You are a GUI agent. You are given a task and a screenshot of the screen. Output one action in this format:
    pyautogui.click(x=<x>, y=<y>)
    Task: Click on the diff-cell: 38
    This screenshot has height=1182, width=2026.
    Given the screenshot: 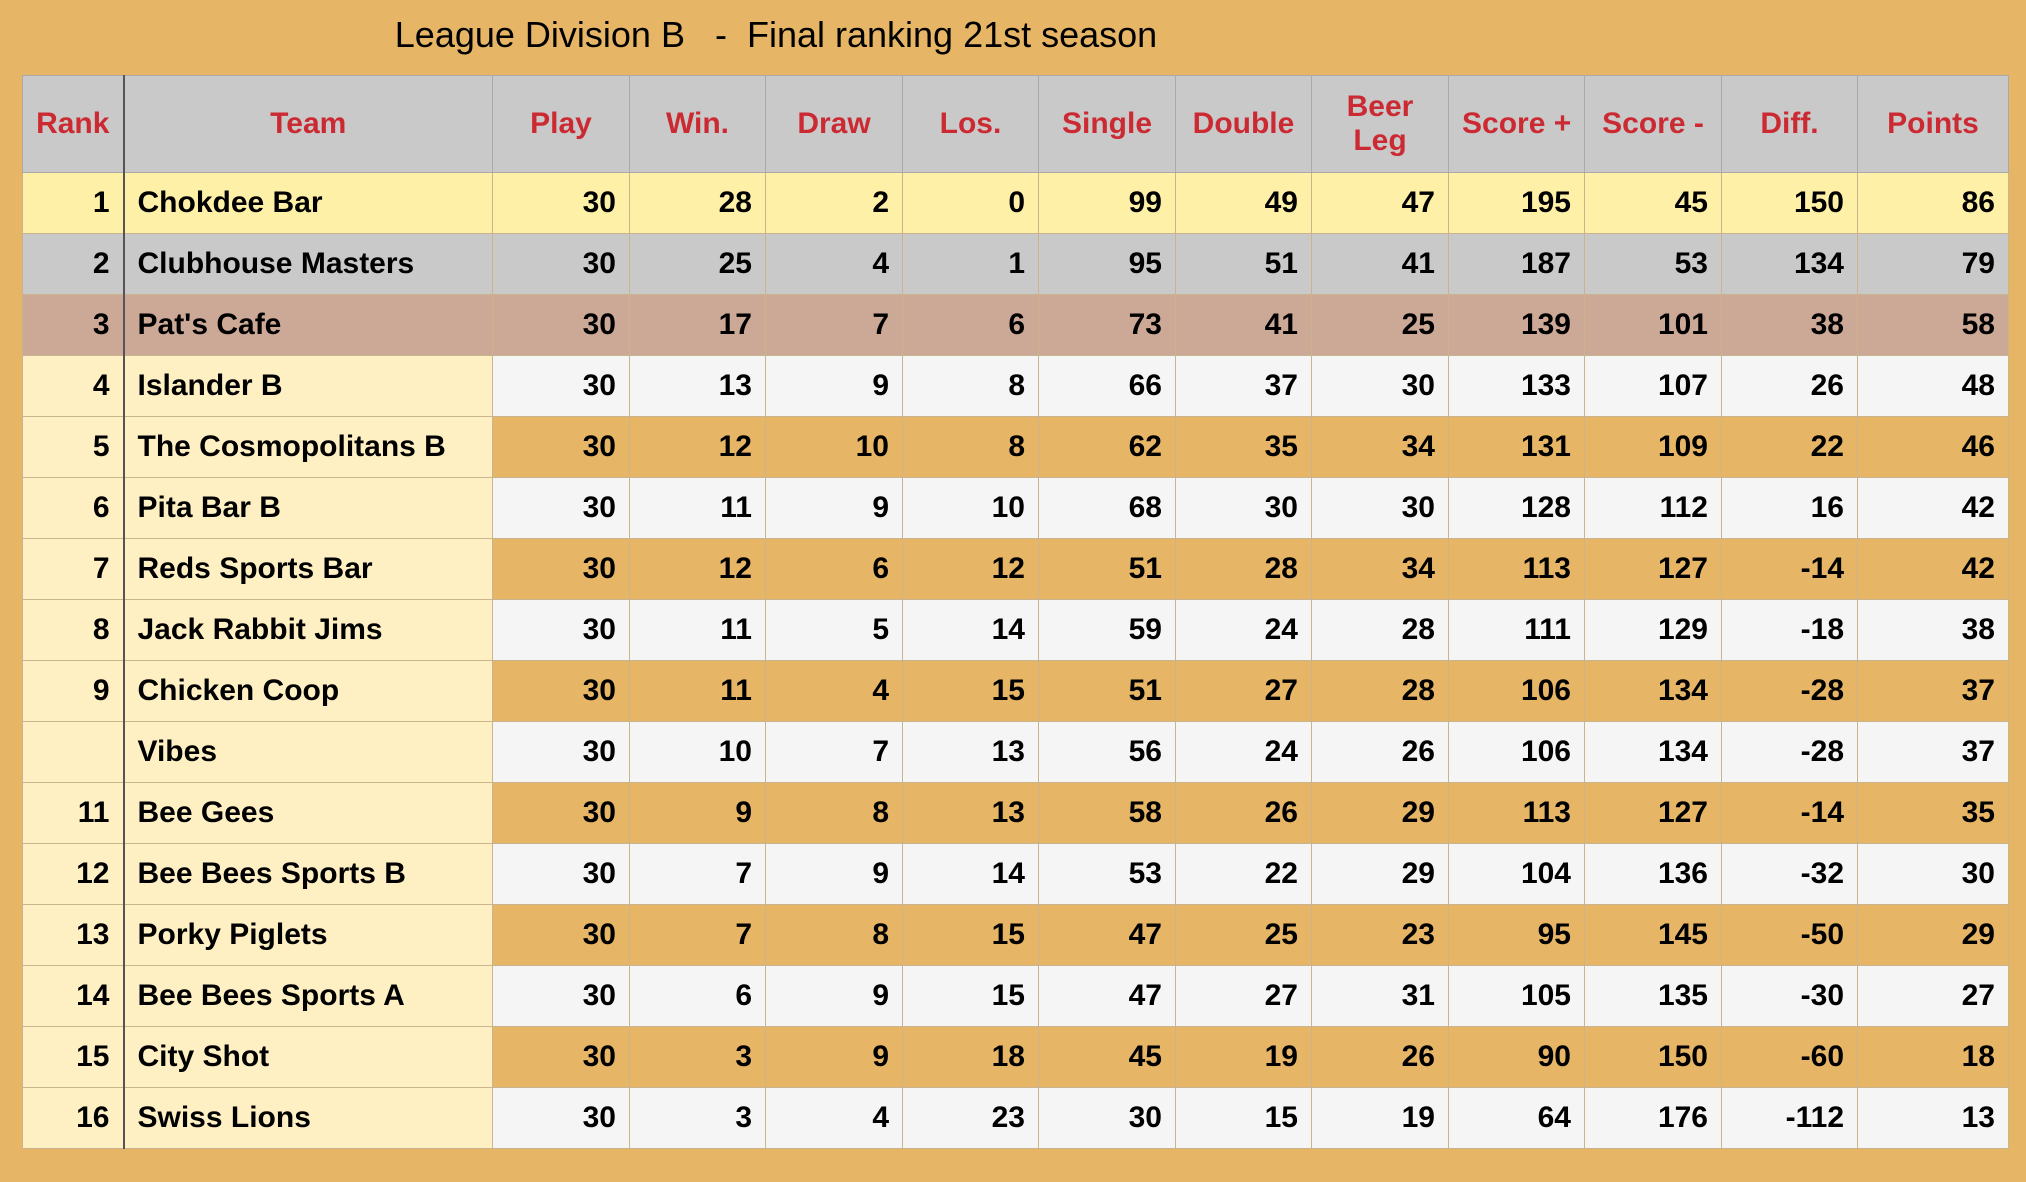 What is the action you would take?
    pyautogui.click(x=1789, y=325)
    